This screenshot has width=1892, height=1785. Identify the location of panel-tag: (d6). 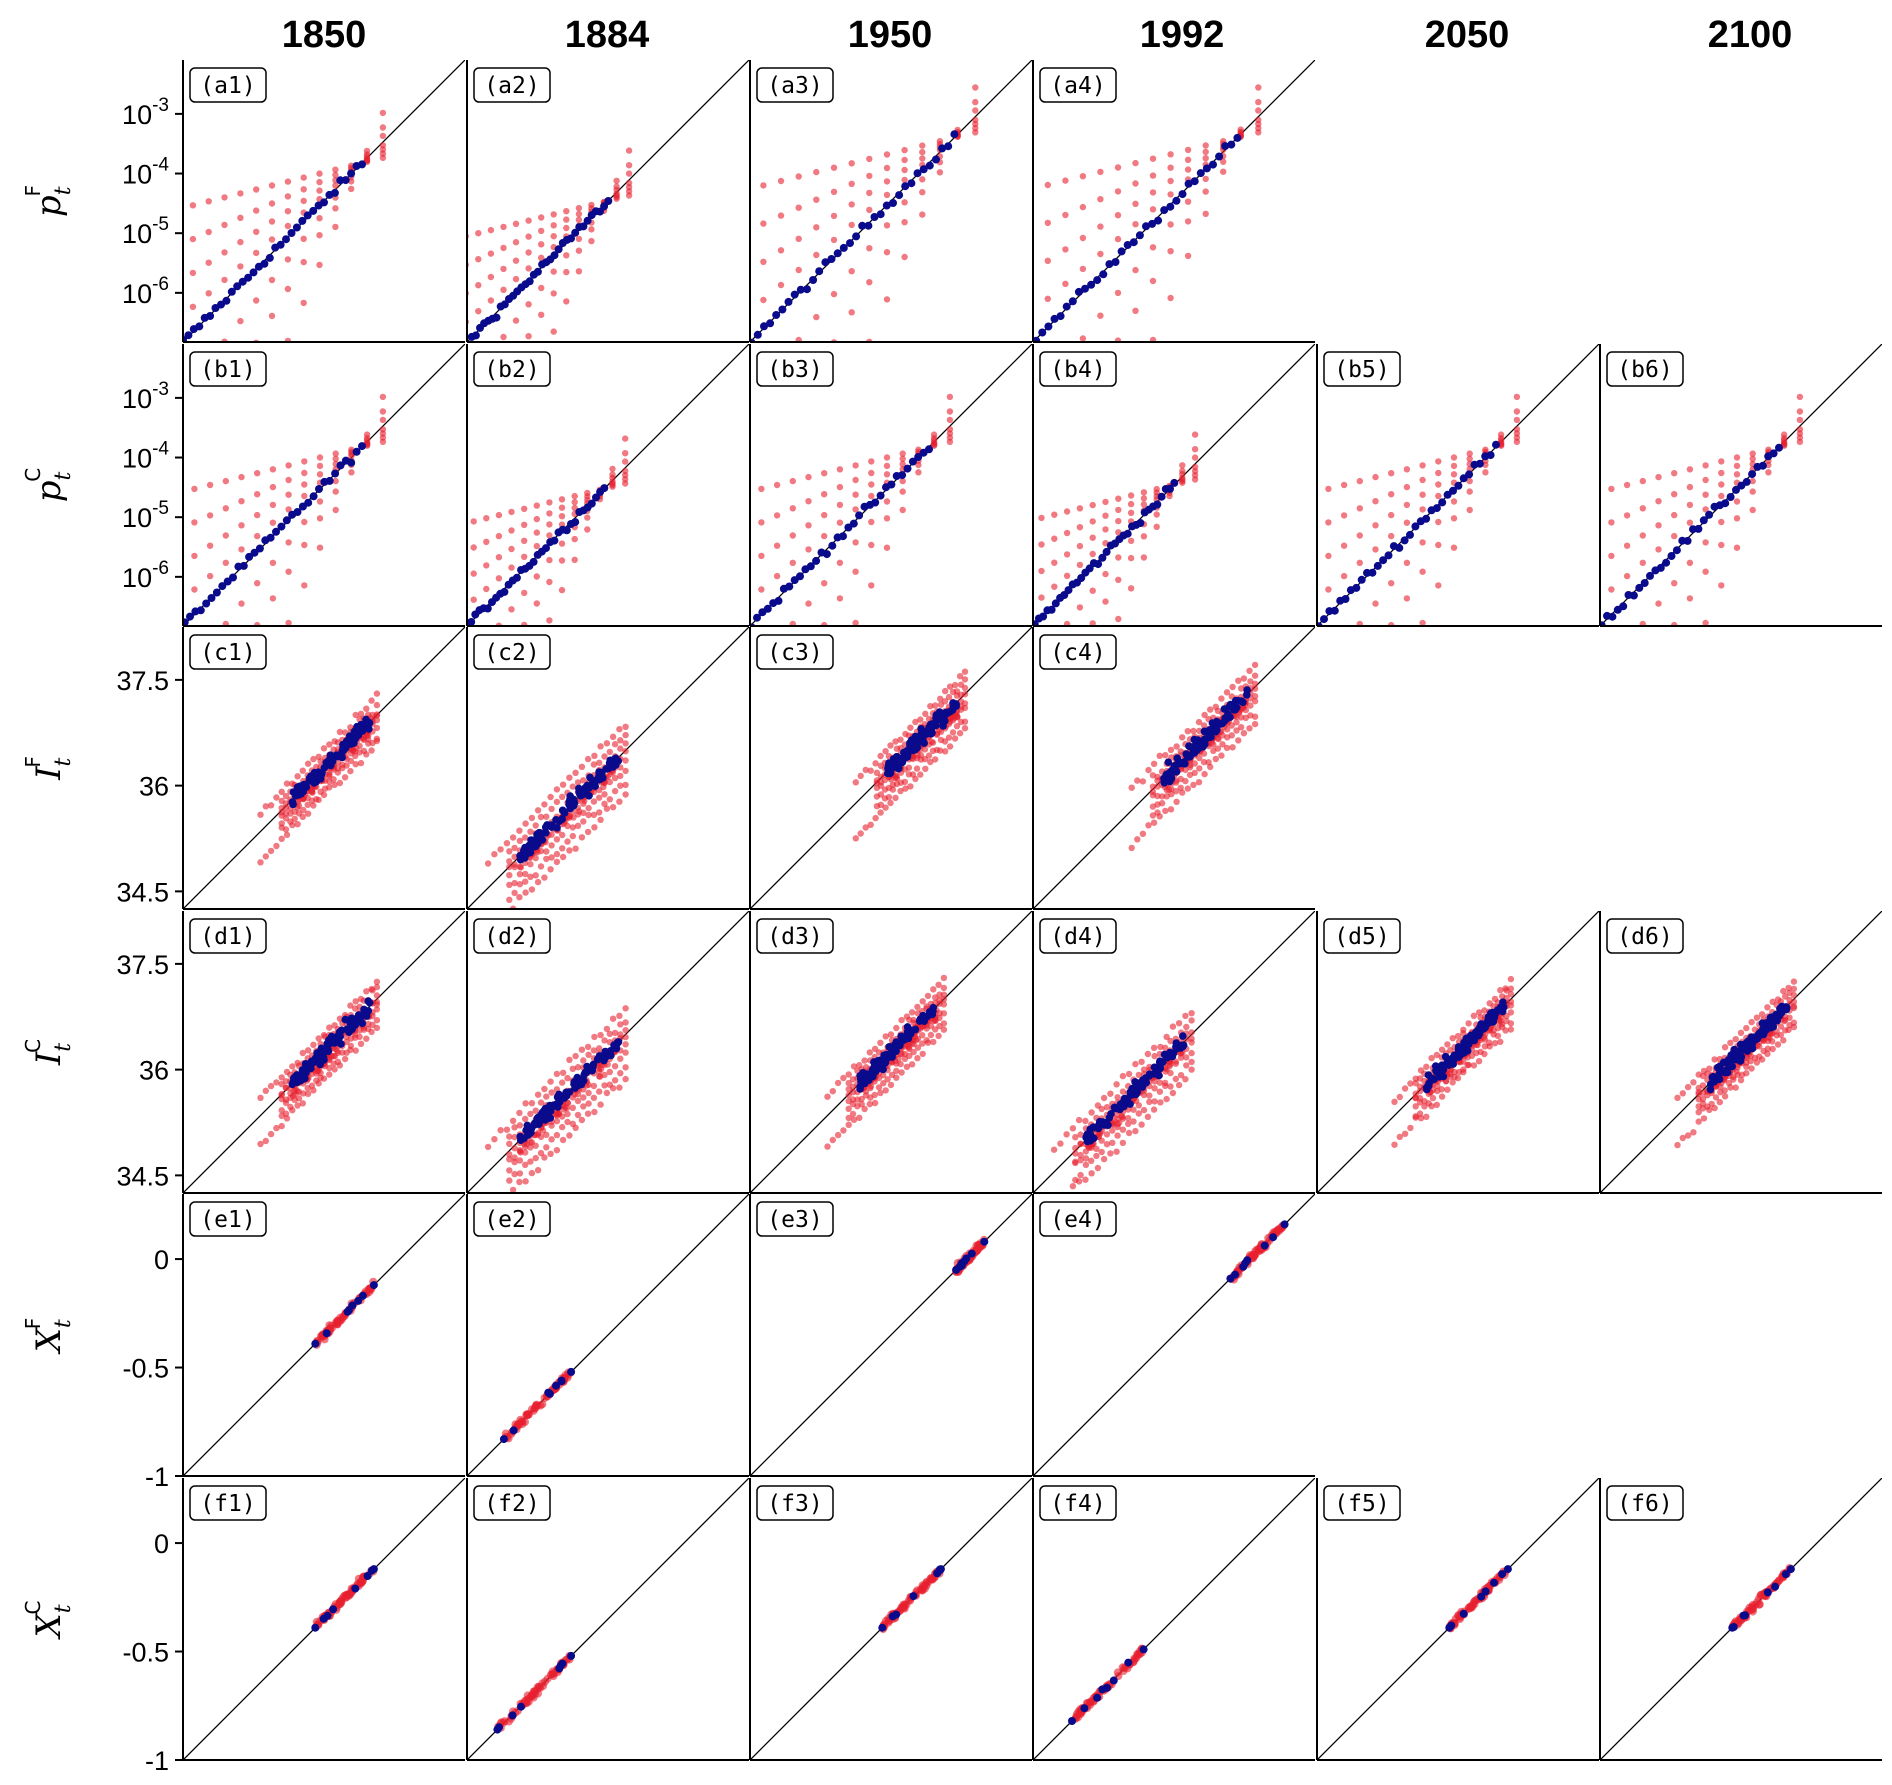
(1645, 936).